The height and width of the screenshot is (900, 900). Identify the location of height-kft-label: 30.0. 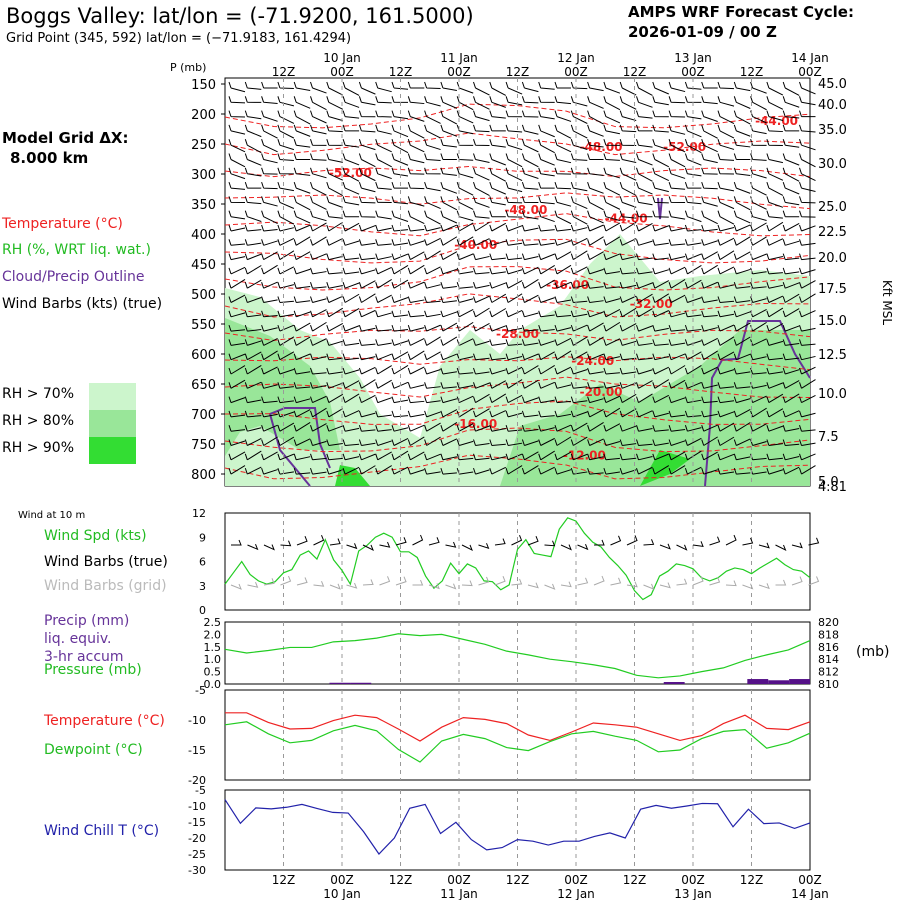
(832, 164).